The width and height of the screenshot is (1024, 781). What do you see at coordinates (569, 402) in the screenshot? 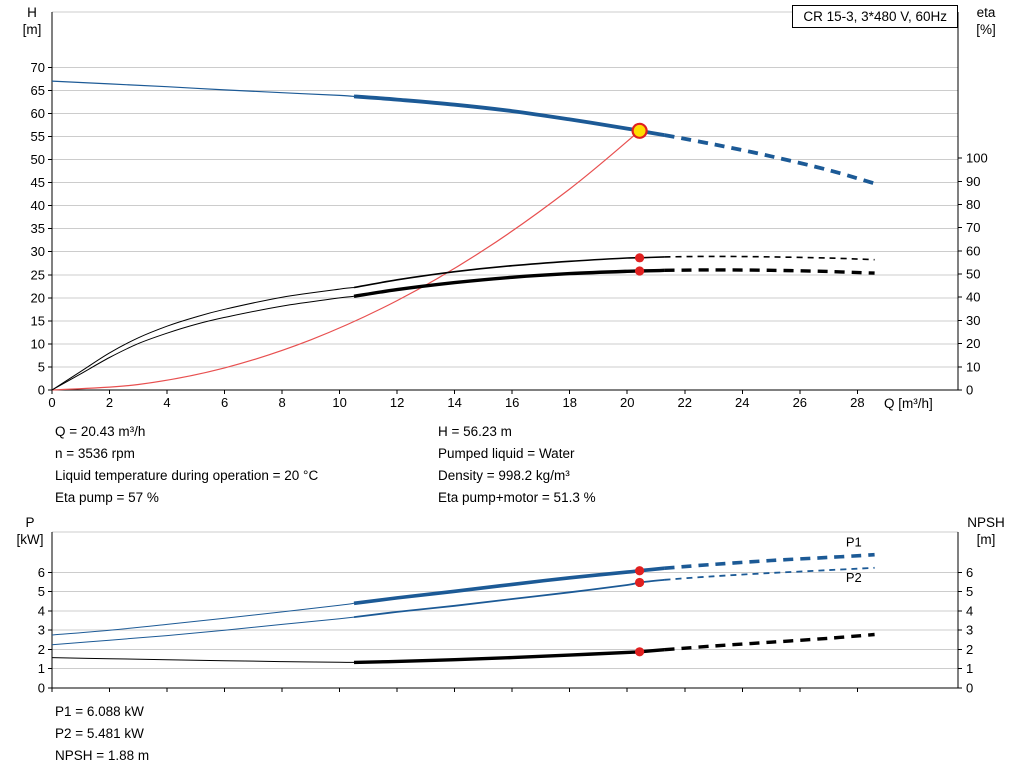
I see `x-tick-label: 18` at bounding box center [569, 402].